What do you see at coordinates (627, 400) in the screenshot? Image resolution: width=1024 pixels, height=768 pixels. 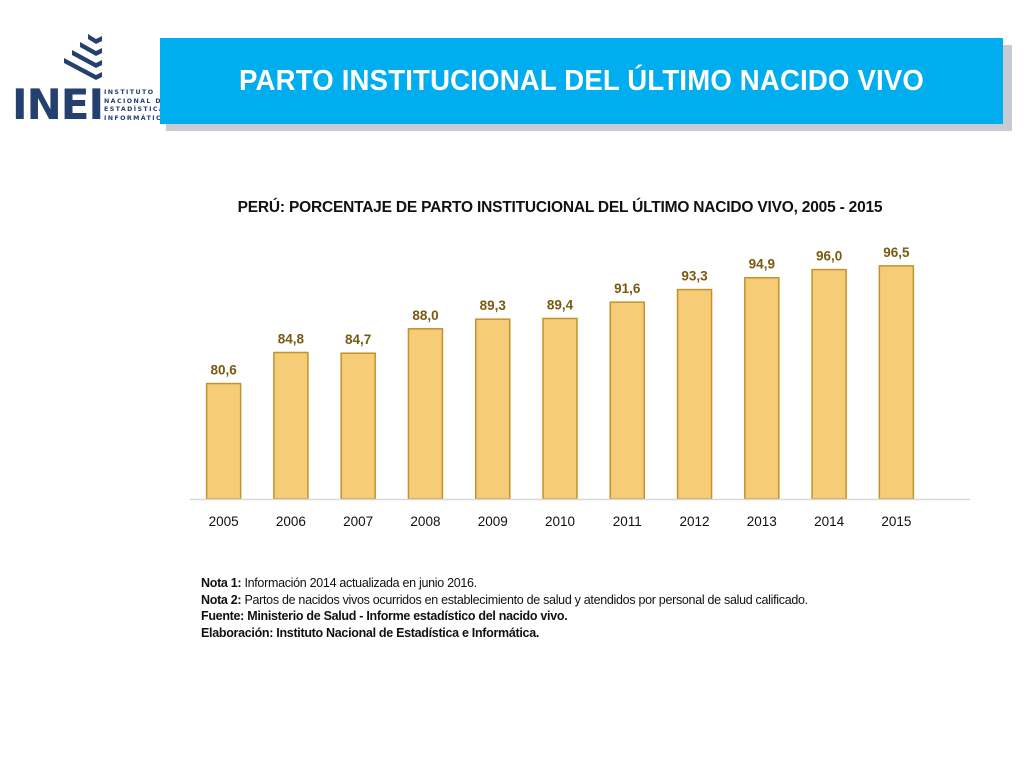 I see `bar-2011` at bounding box center [627, 400].